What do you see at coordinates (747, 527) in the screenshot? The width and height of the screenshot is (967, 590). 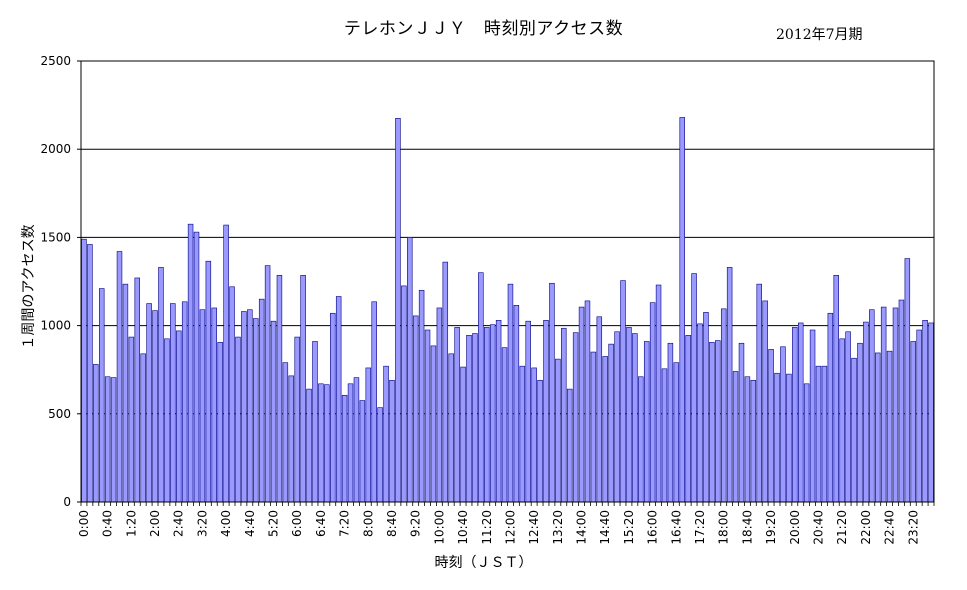 I see `x-tick-label: 18:40` at bounding box center [747, 527].